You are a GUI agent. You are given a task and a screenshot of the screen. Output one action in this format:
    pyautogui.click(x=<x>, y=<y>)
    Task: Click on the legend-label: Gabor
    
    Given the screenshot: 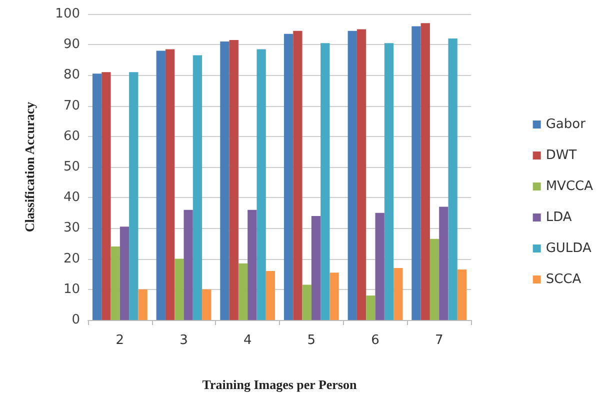 What is the action you would take?
    pyautogui.click(x=566, y=124)
    